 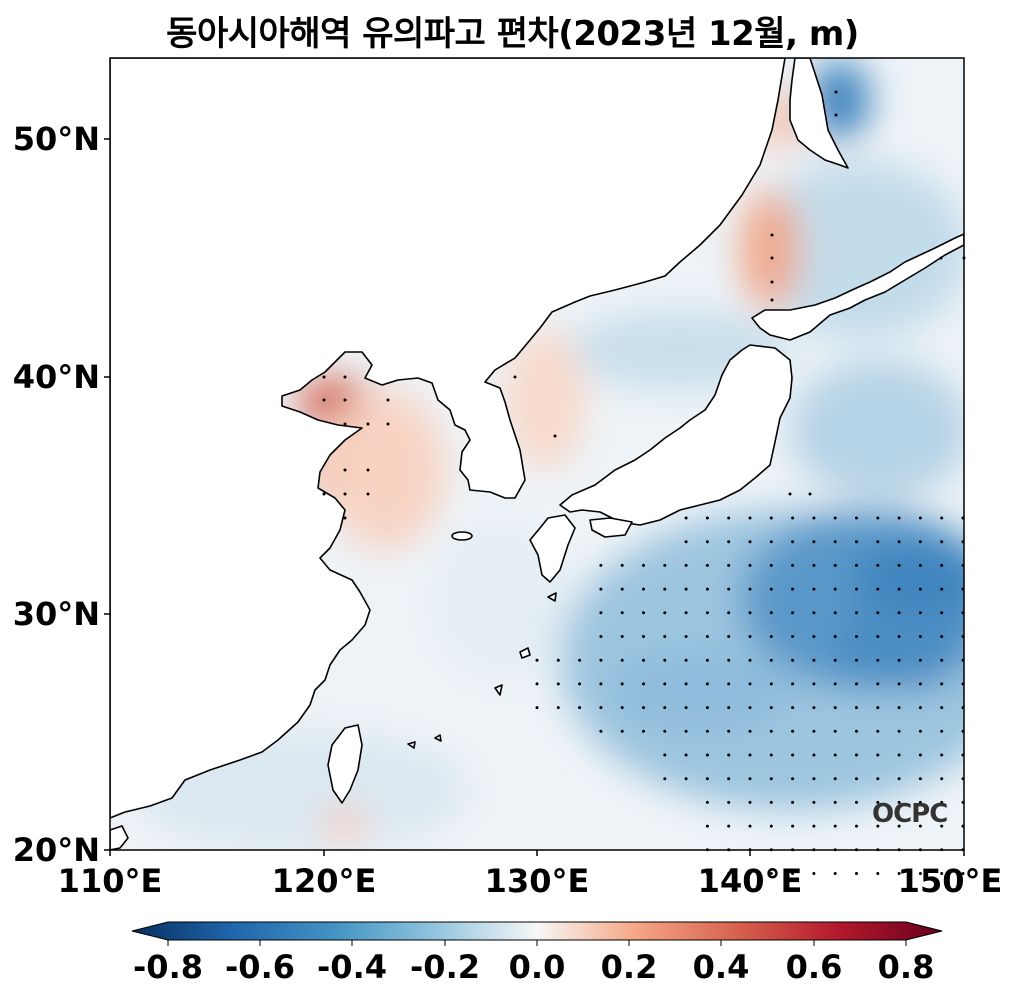 What do you see at coordinates (462, 536) in the screenshot?
I see `jeju` at bounding box center [462, 536].